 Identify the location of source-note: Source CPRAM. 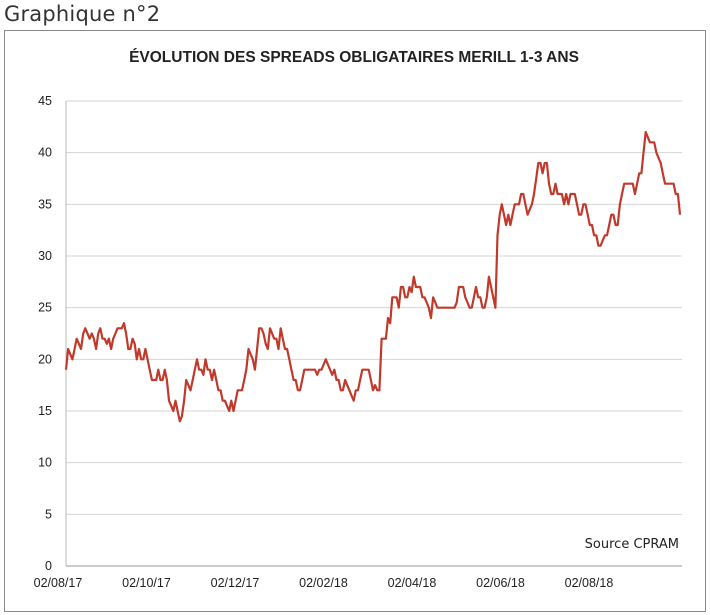
(632, 544).